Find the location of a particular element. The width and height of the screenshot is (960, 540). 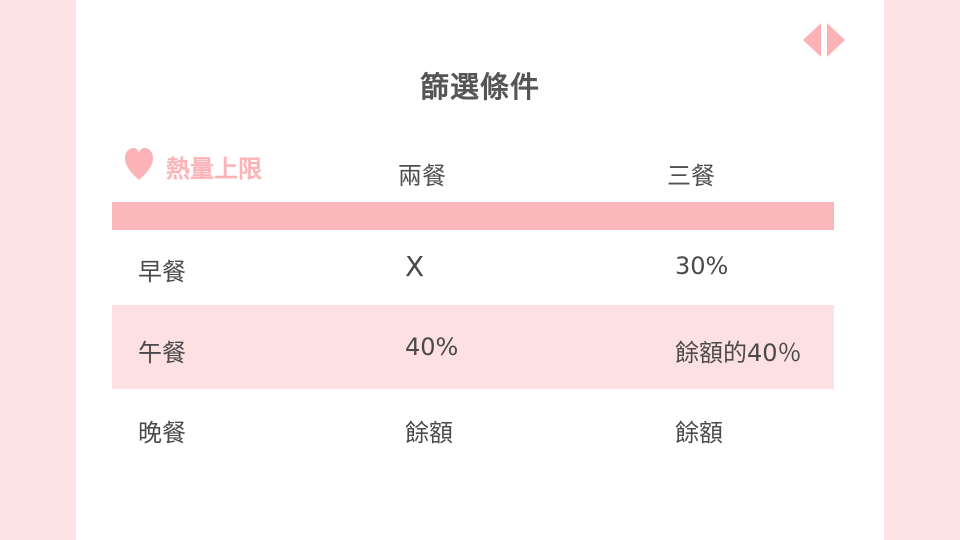

column-header-two-meals: 兩餐 is located at coordinates (422, 176).